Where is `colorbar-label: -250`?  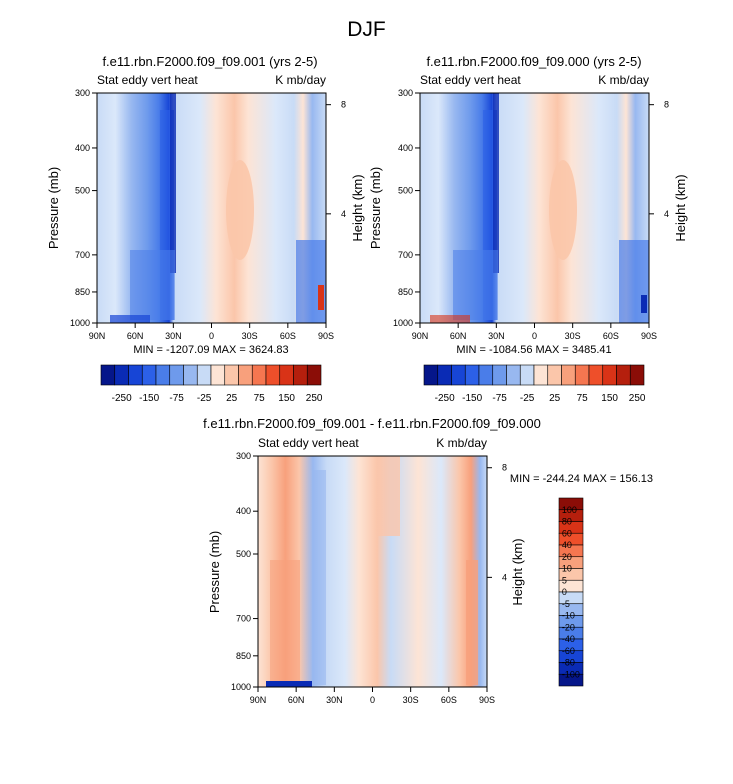 colorbar-label: -250 is located at coordinates (445, 398).